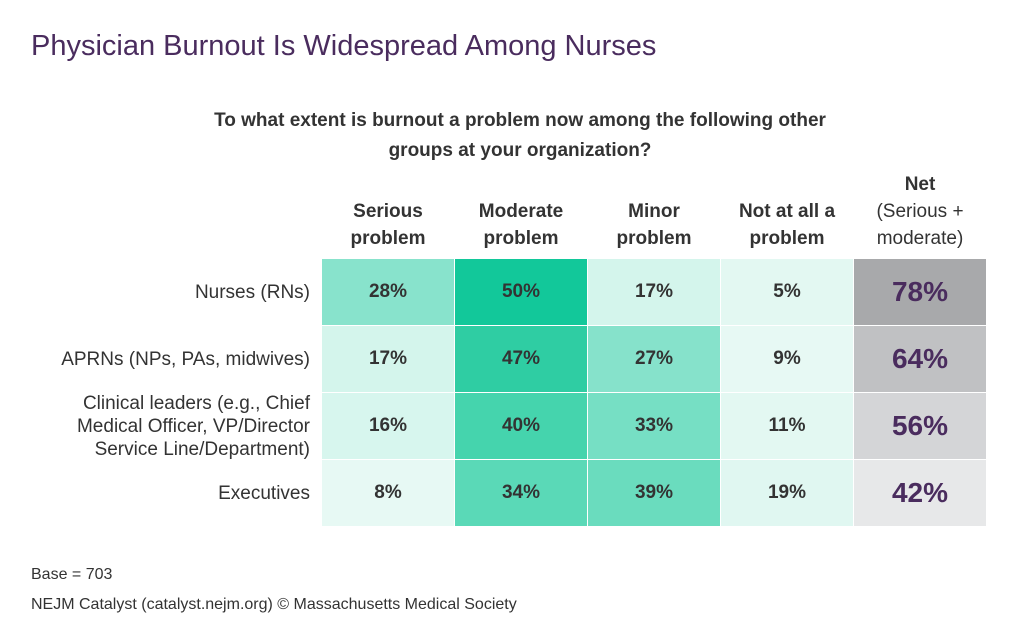 This screenshot has width=1024, height=644. What do you see at coordinates (654, 292) in the screenshot?
I see `cell-nurses-minor: 17%` at bounding box center [654, 292].